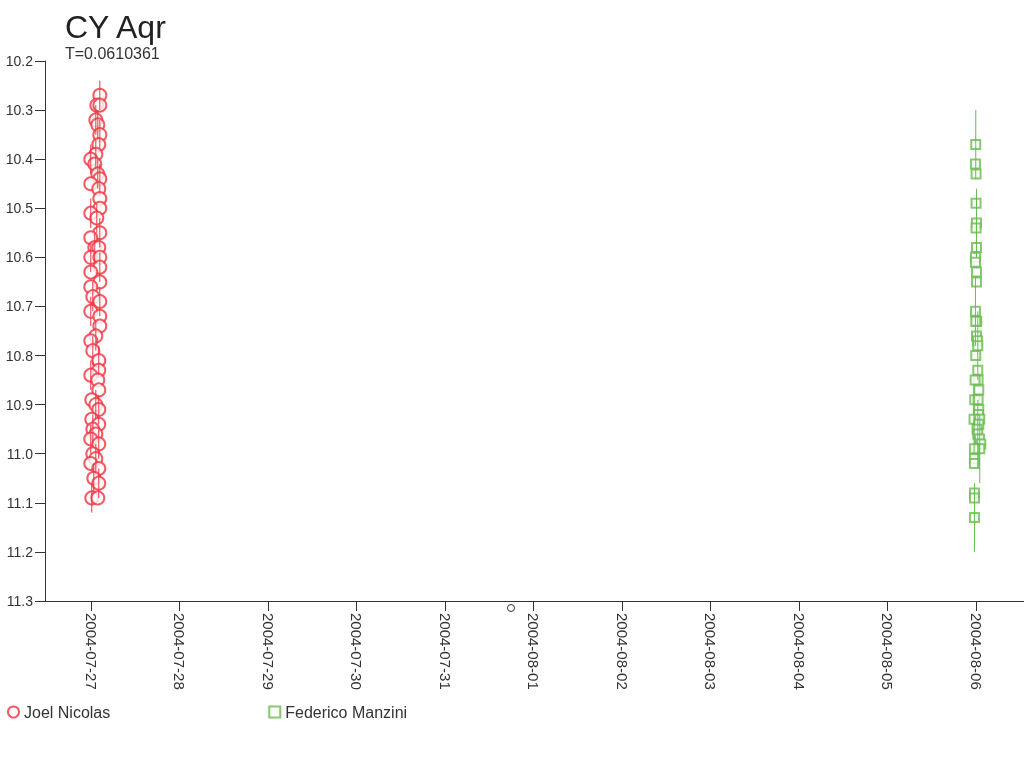 Image resolution: width=1024 pixels, height=768 pixels. I want to click on chart-subtitle: T=0.0610361, so click(112, 53).